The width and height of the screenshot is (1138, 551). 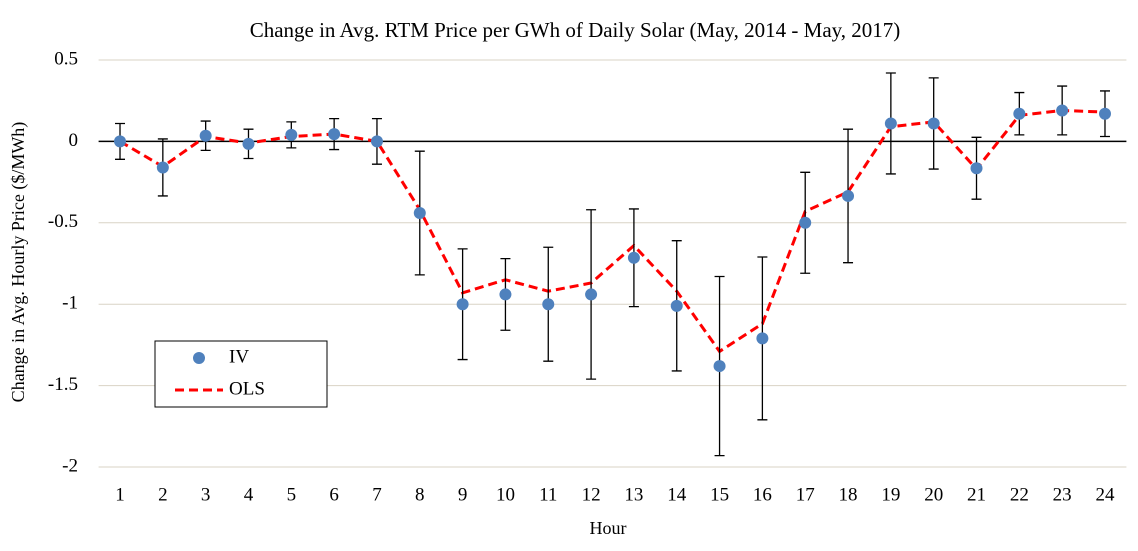 I want to click on x-tick-label: 2, so click(x=163, y=494).